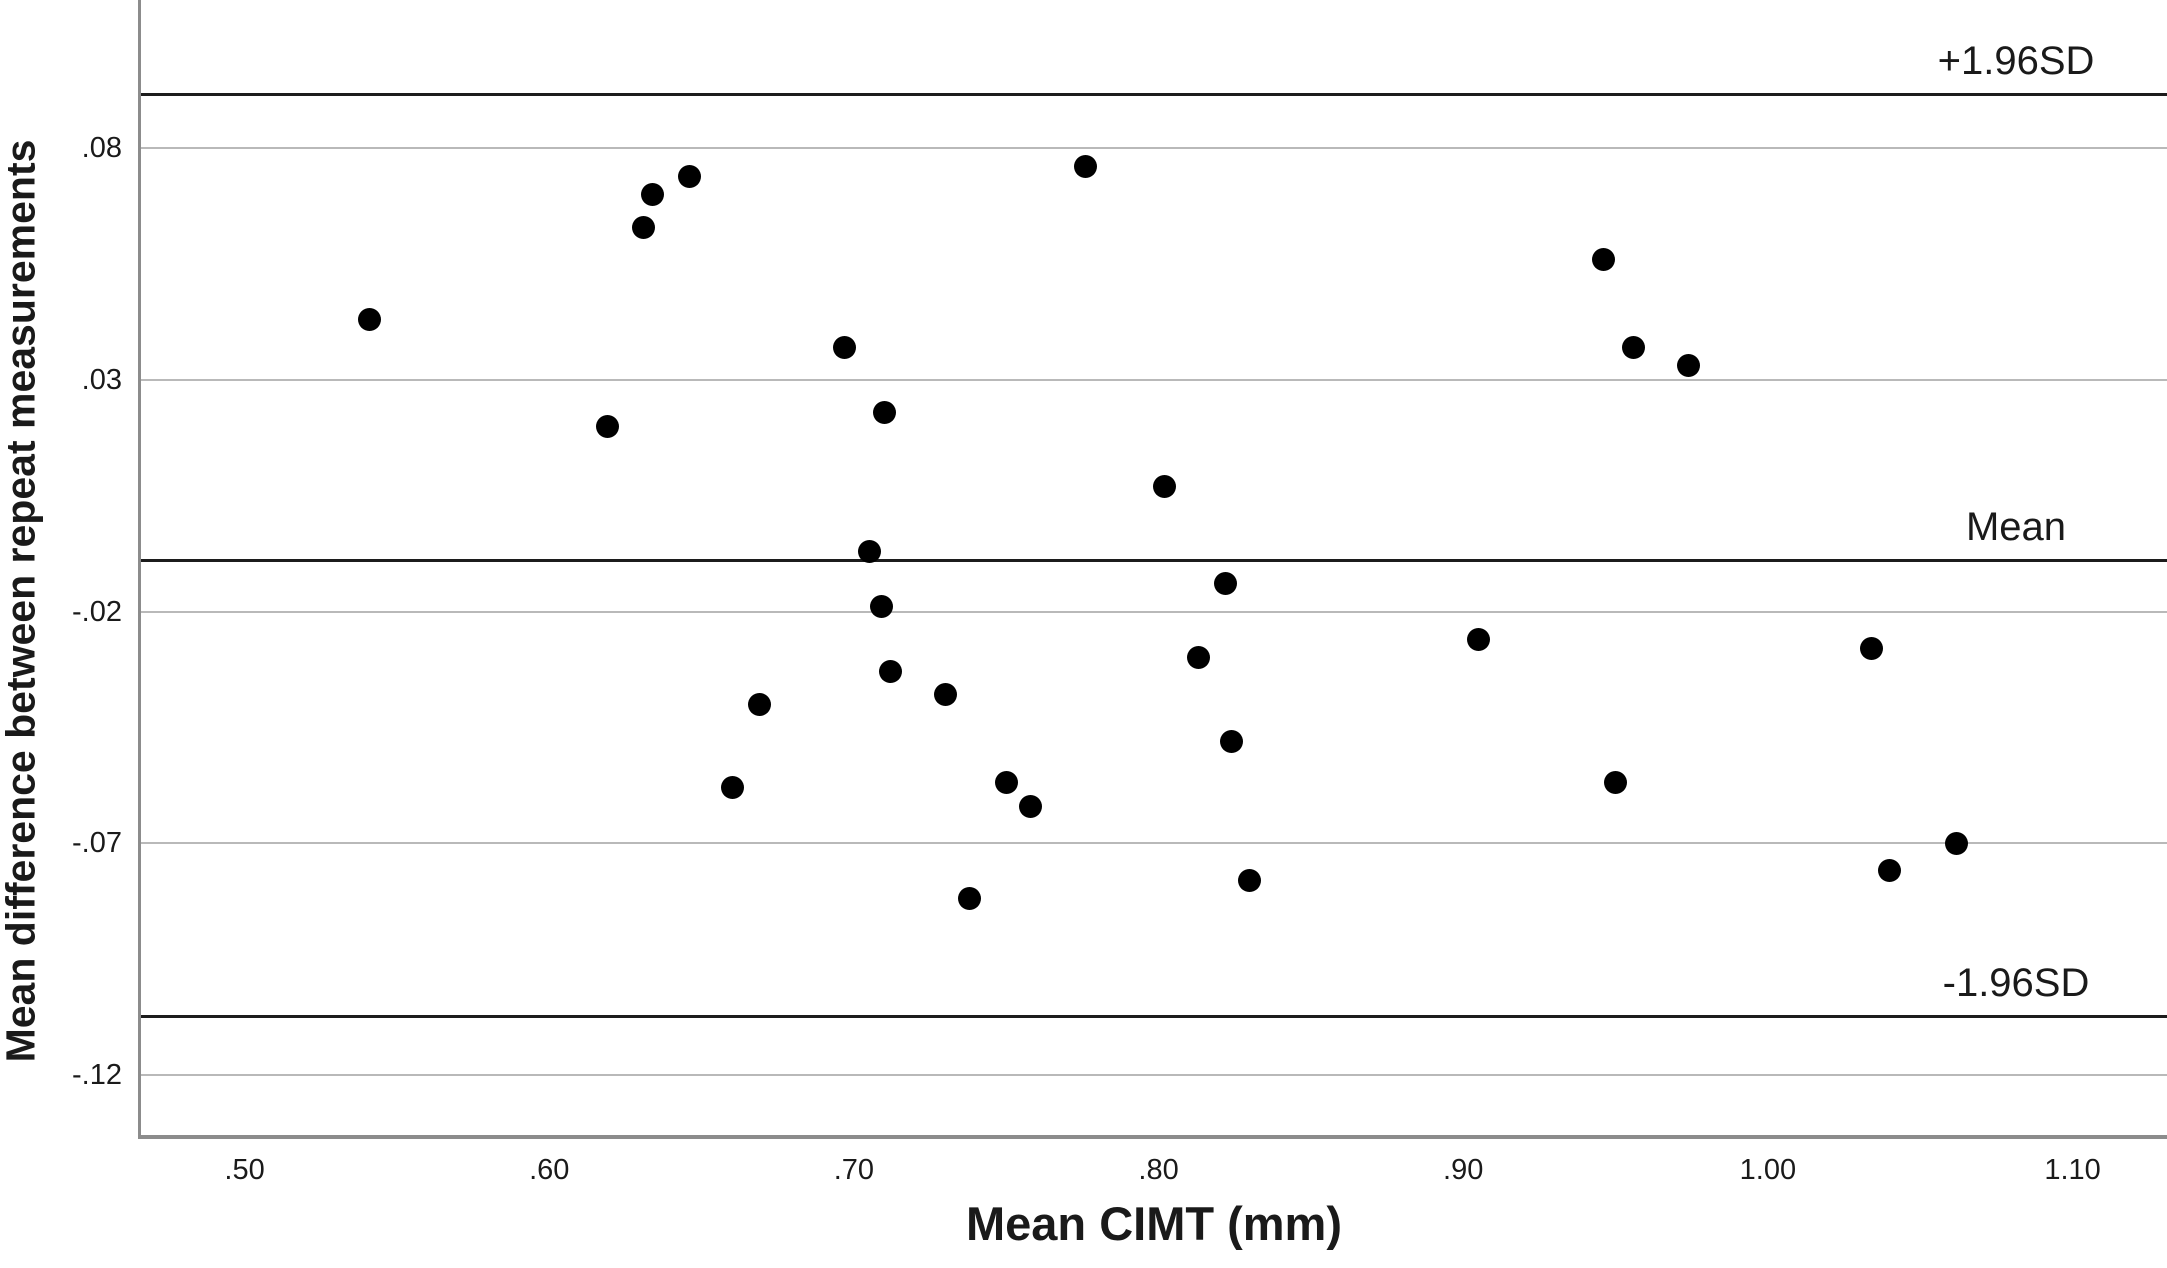 The height and width of the screenshot is (1268, 2167). I want to click on x-axis-title: Mean CIMT (mm), so click(1154, 1223).